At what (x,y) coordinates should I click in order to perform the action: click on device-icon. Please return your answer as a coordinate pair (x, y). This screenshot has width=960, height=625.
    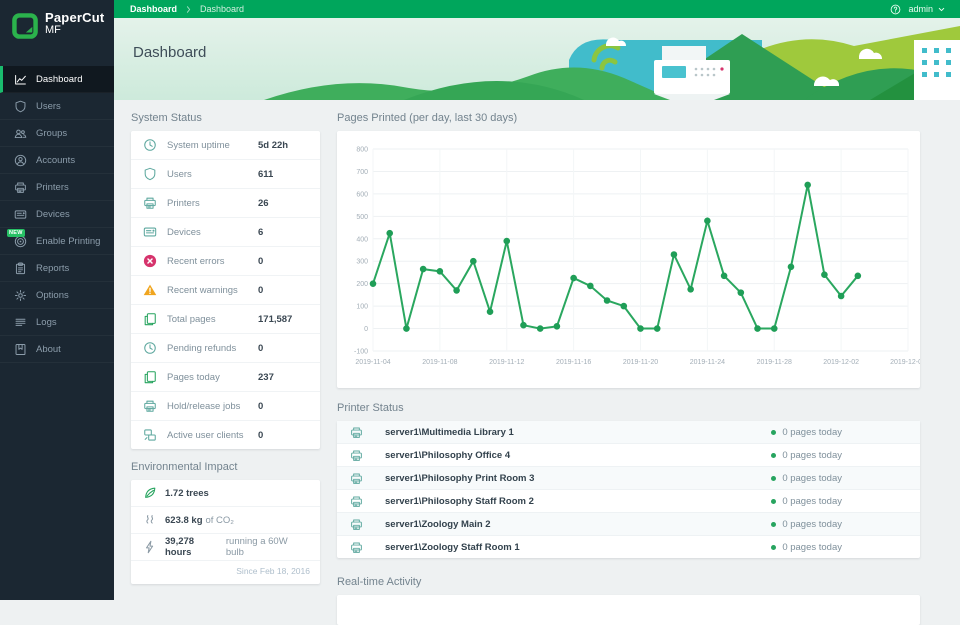
    Looking at the image, I should click on (20, 214).